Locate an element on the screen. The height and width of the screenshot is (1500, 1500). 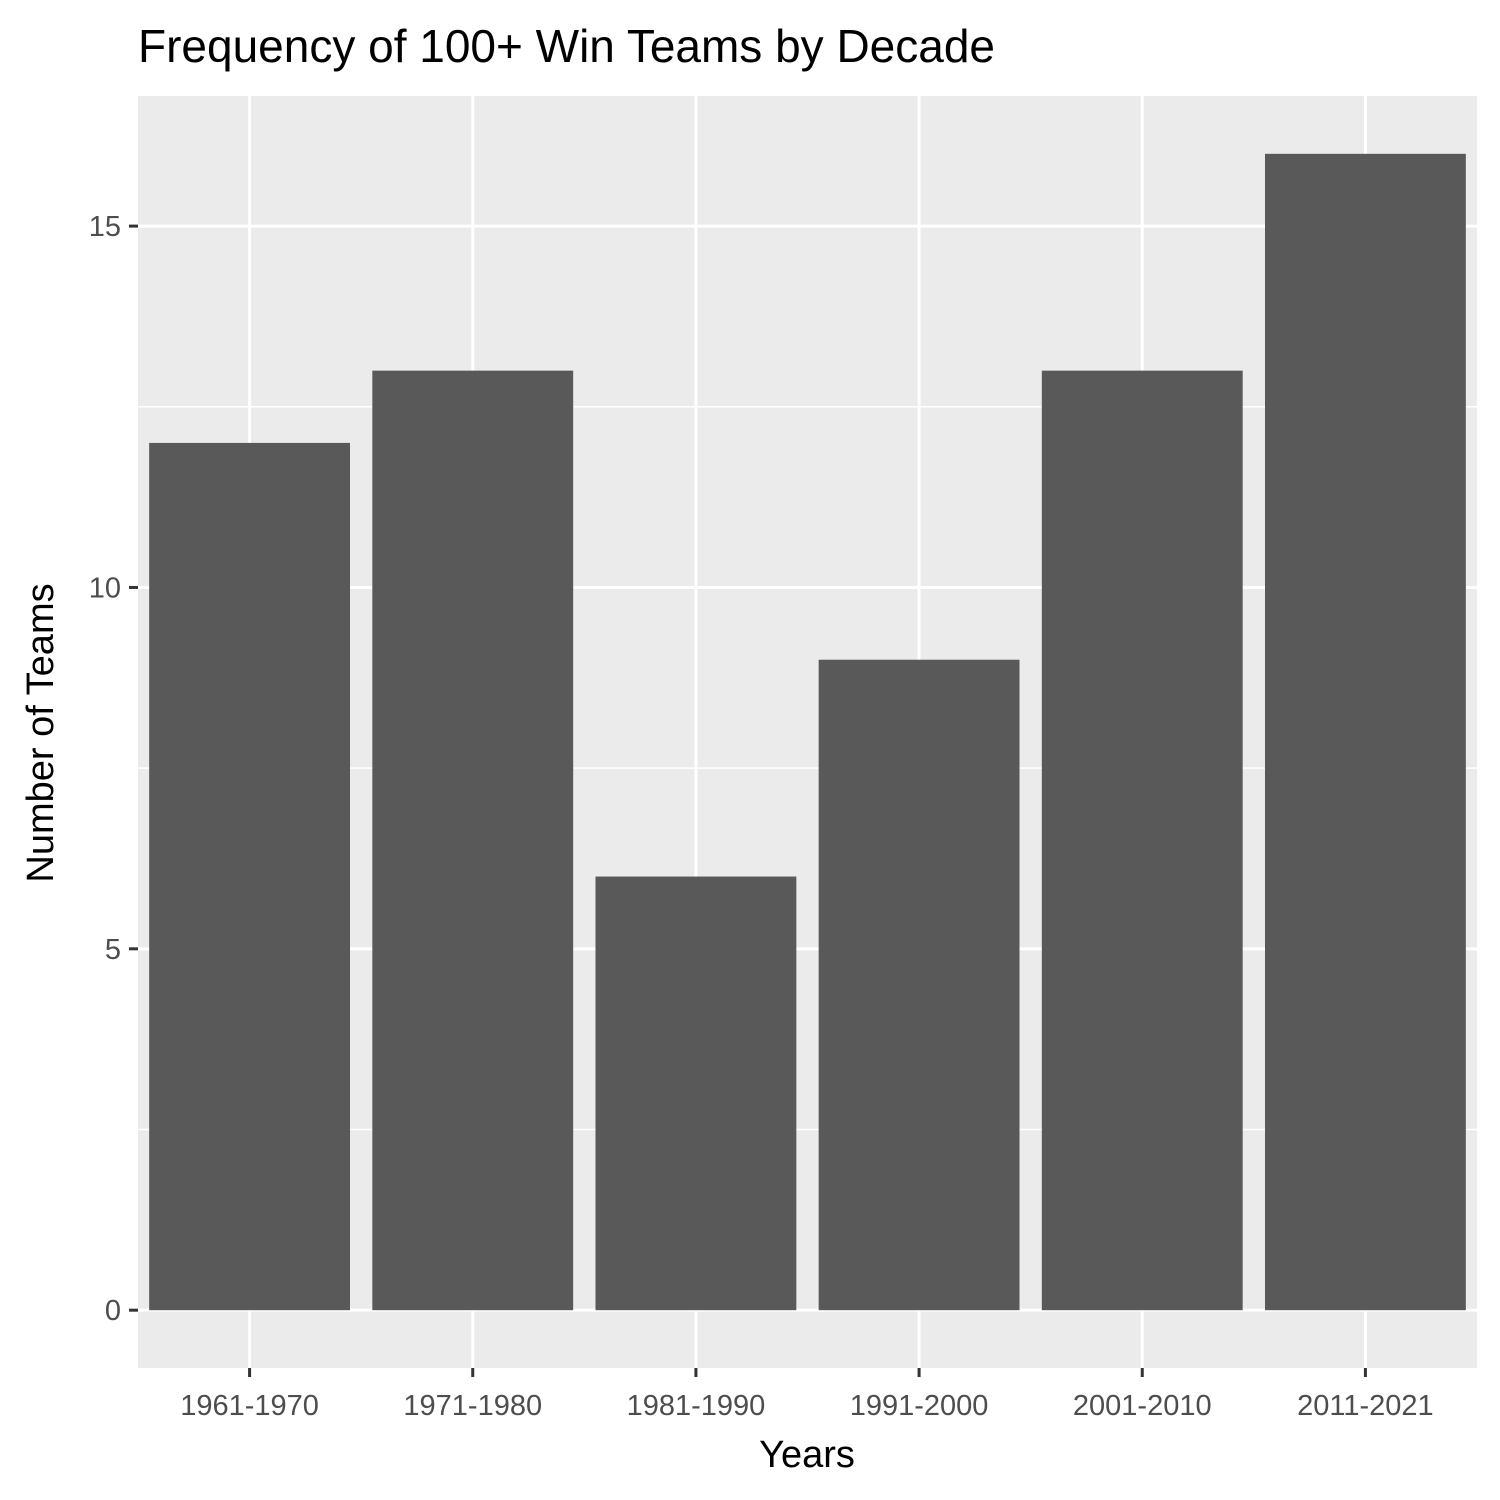
x-tick-label: 1961-1970 is located at coordinates (249, 1406).